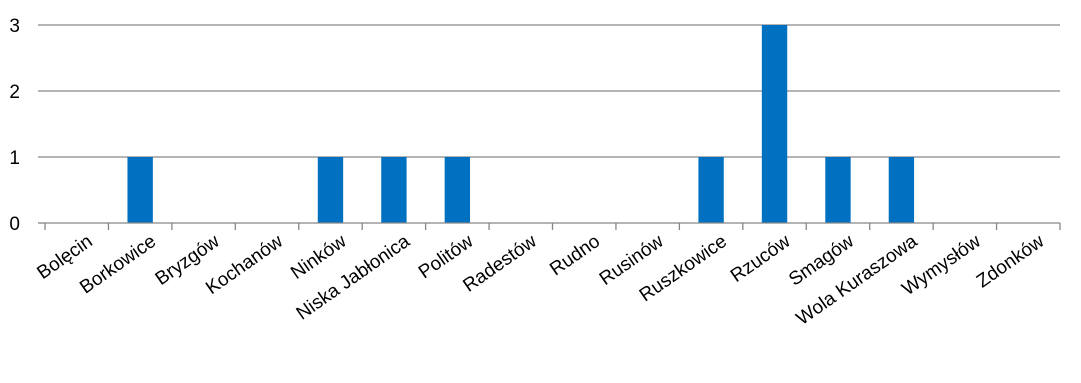 The width and height of the screenshot is (1081, 383). I want to click on x-axis, so click(552, 226).